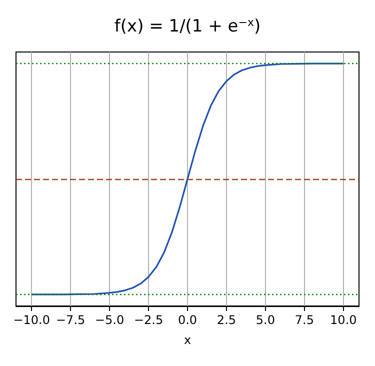 The width and height of the screenshot is (375, 366). Describe the element at coordinates (109, 320) in the screenshot. I see `x-tick-label: −5.0` at that location.